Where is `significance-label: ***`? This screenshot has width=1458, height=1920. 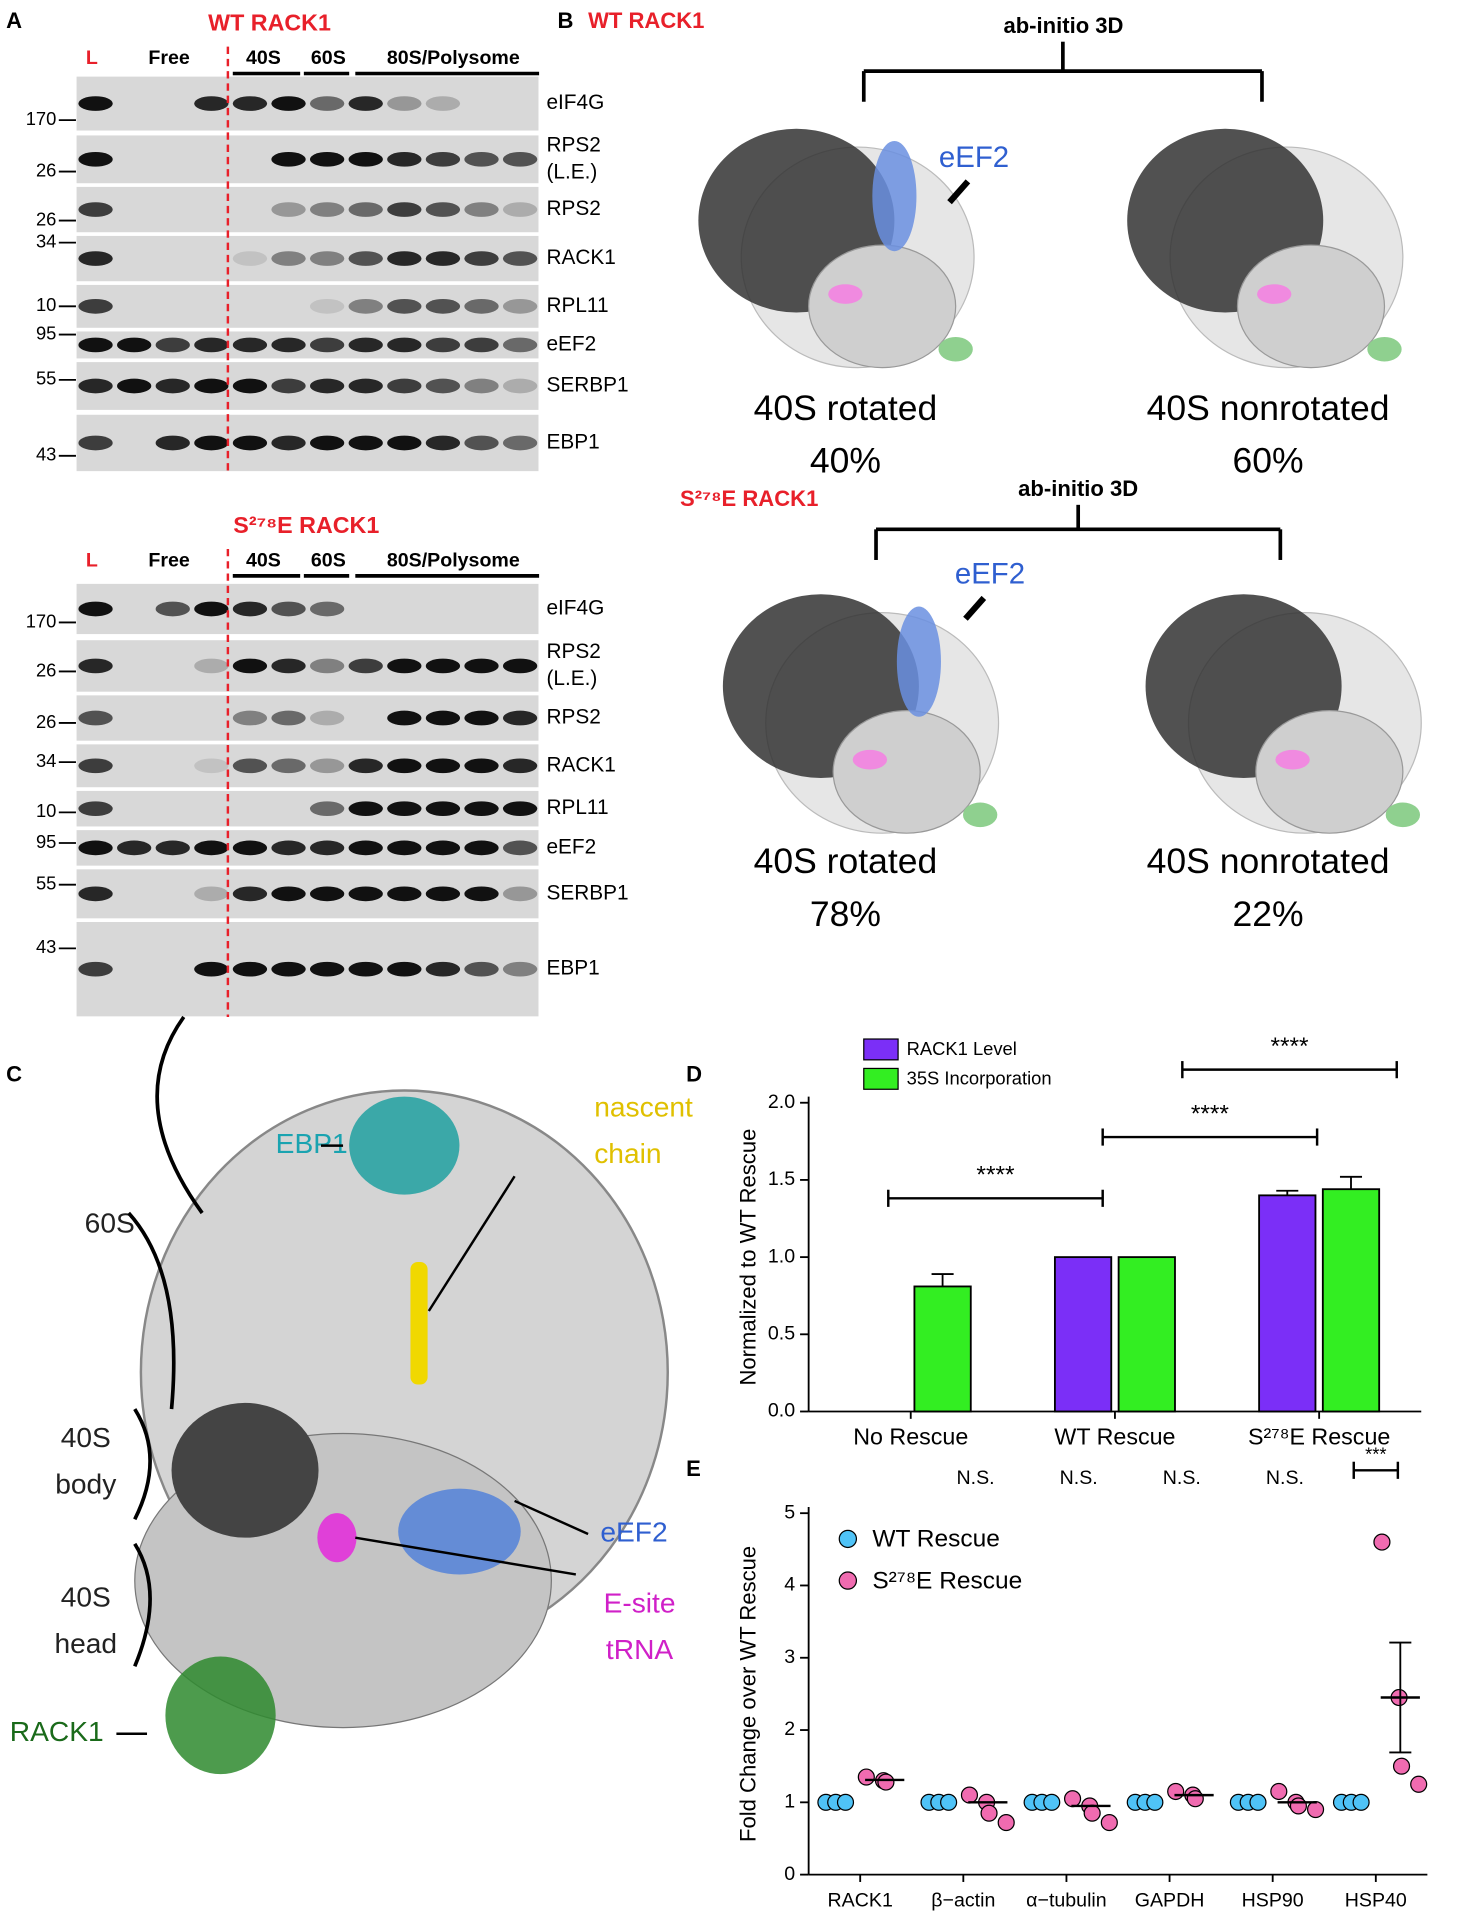 significance-label: *** is located at coordinates (1375, 1453).